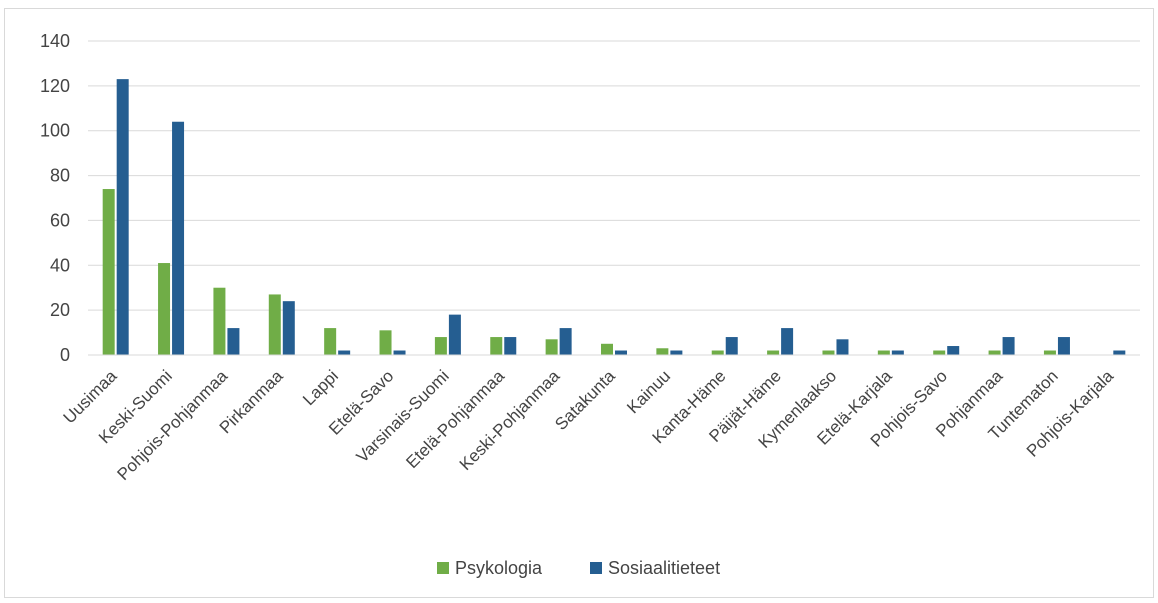 Image resolution: width=1158 pixels, height=603 pixels. I want to click on y-tick-label: 120, so click(55, 86).